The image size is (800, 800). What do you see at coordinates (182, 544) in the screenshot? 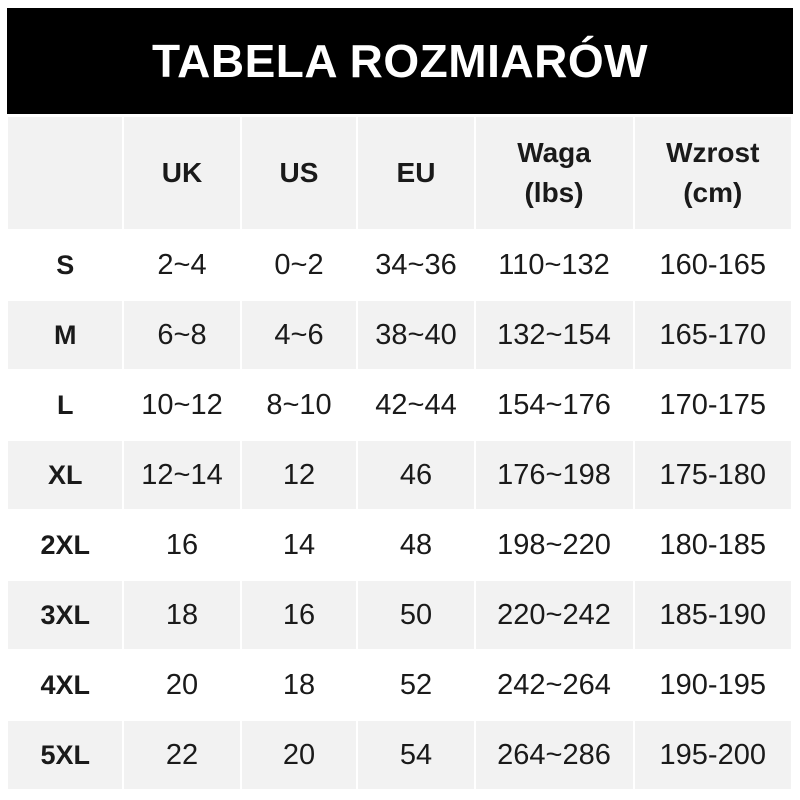
I see `cell-uk: 16` at bounding box center [182, 544].